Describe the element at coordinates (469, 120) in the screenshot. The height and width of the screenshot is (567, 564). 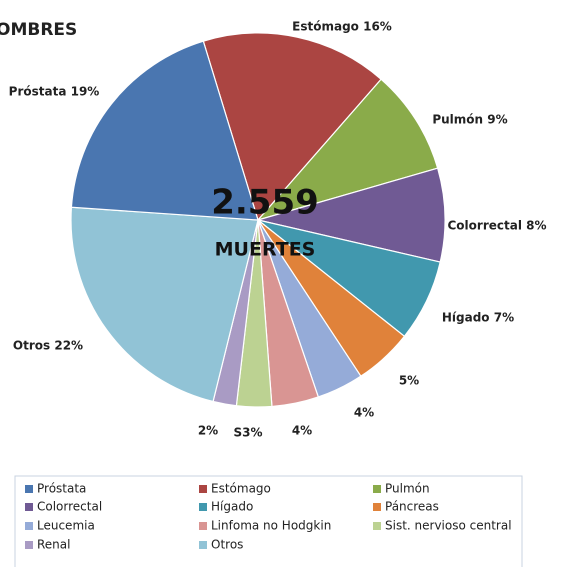
I see `data-label: Pulmón 9%` at that location.